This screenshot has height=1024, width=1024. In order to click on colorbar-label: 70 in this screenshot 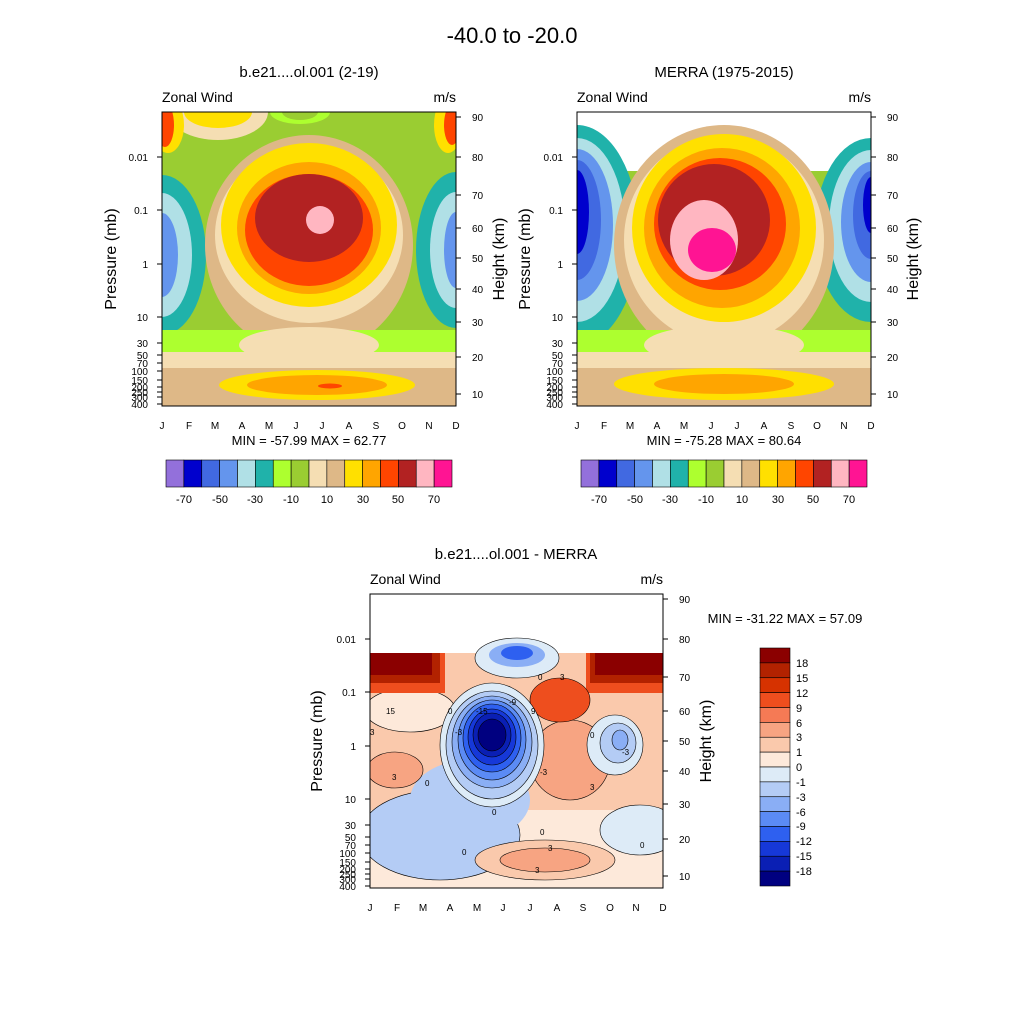, I will do `click(434, 500)`.